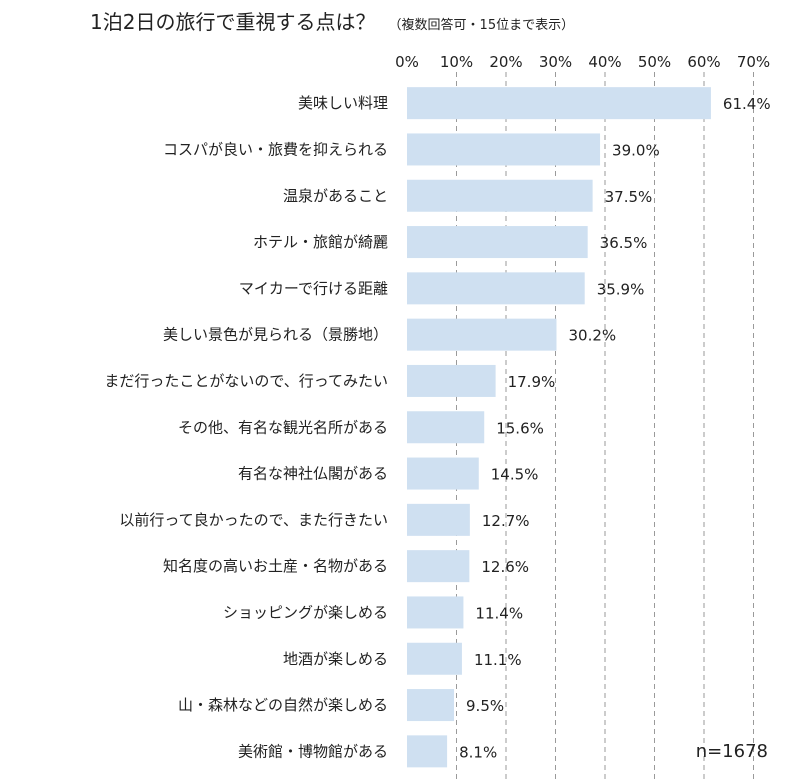 This screenshot has width=788, height=783. I want to click on category-label: 温泉があること, so click(335, 196).